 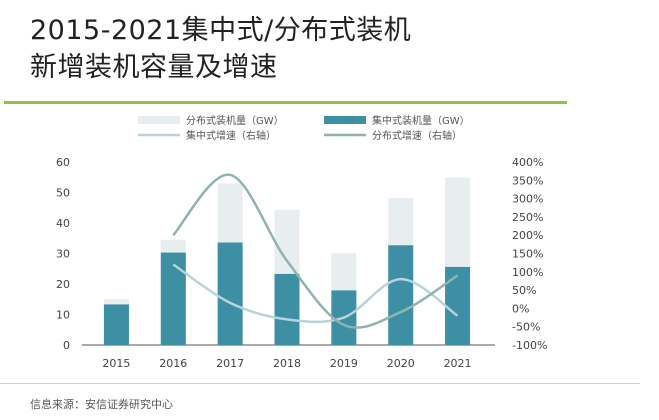 What do you see at coordinates (527, 180) in the screenshot?
I see `y2-tick-label: 350%` at bounding box center [527, 180].